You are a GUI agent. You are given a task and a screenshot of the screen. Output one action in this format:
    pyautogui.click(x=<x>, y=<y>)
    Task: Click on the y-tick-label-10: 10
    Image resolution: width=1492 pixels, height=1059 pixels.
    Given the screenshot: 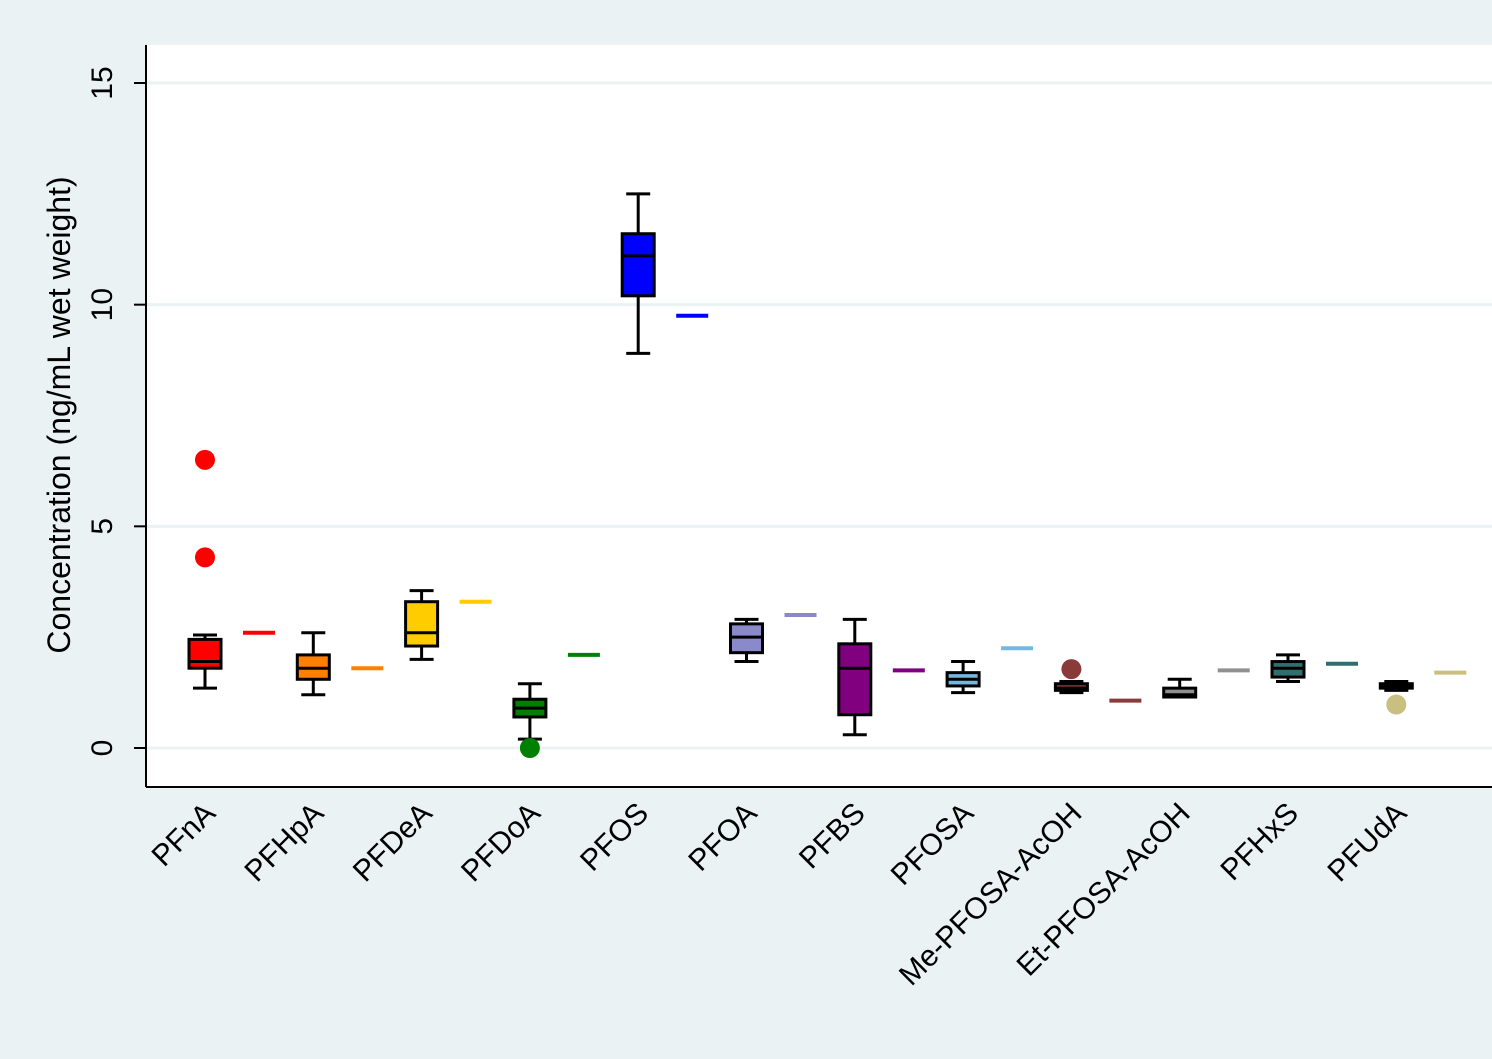 What is the action you would take?
    pyautogui.click(x=102, y=304)
    